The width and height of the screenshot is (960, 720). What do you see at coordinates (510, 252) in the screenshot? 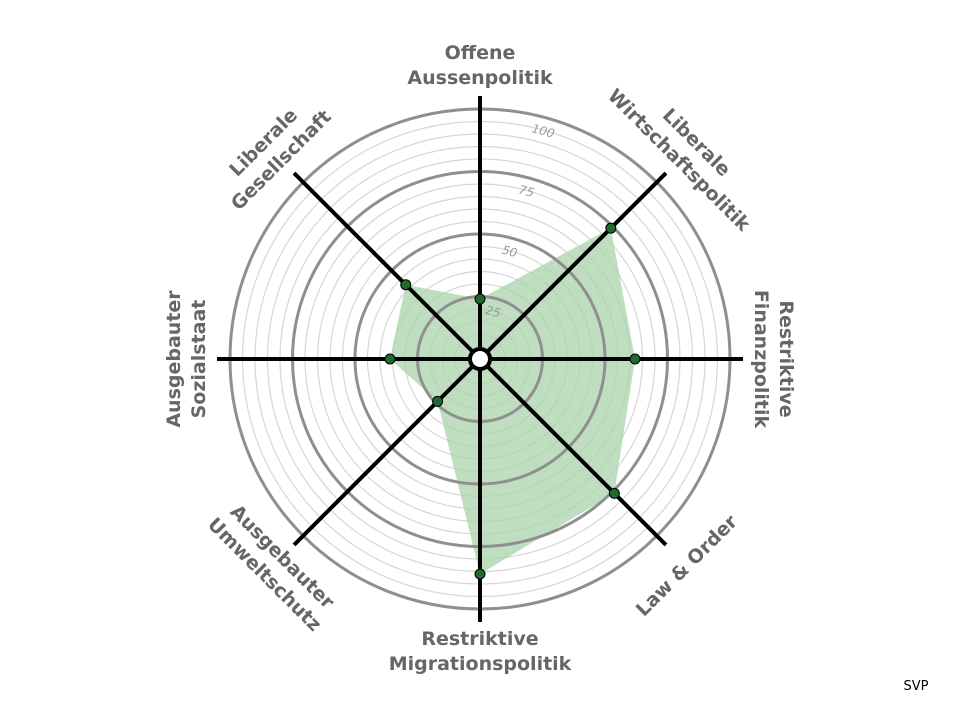
I see `r-tick-label: 50` at bounding box center [510, 252].